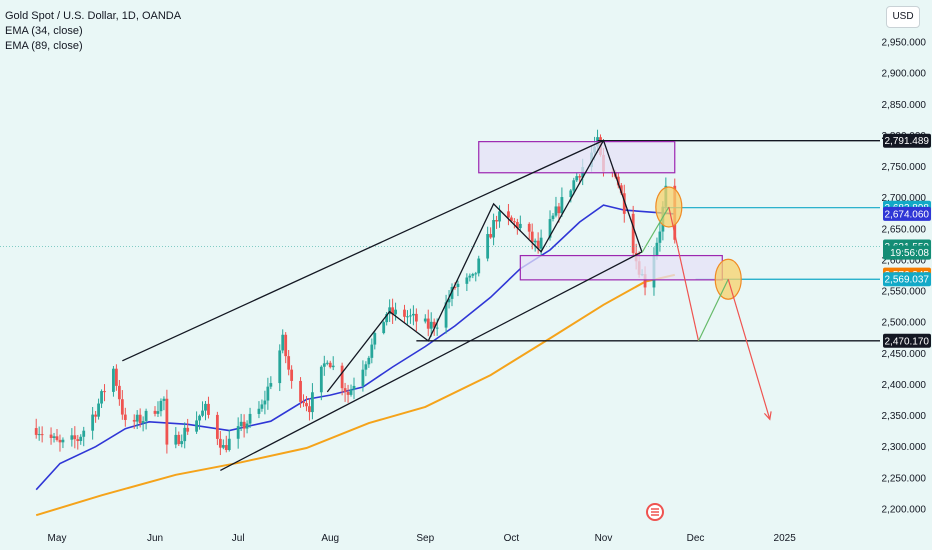  What do you see at coordinates (44, 31) in the screenshot?
I see `ema34-legend: EMA (34, close)` at bounding box center [44, 31].